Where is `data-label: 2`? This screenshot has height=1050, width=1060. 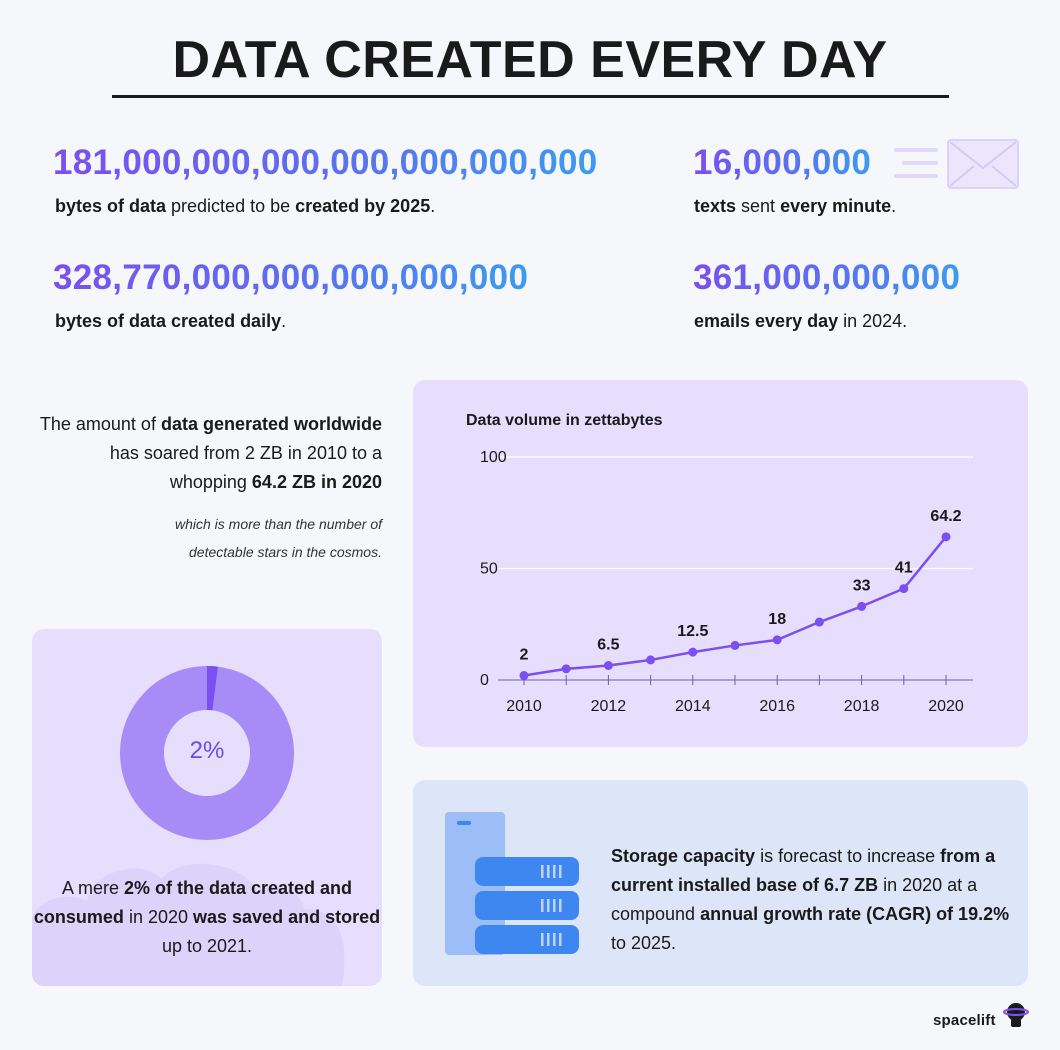
data-label: 2 is located at coordinates (524, 655).